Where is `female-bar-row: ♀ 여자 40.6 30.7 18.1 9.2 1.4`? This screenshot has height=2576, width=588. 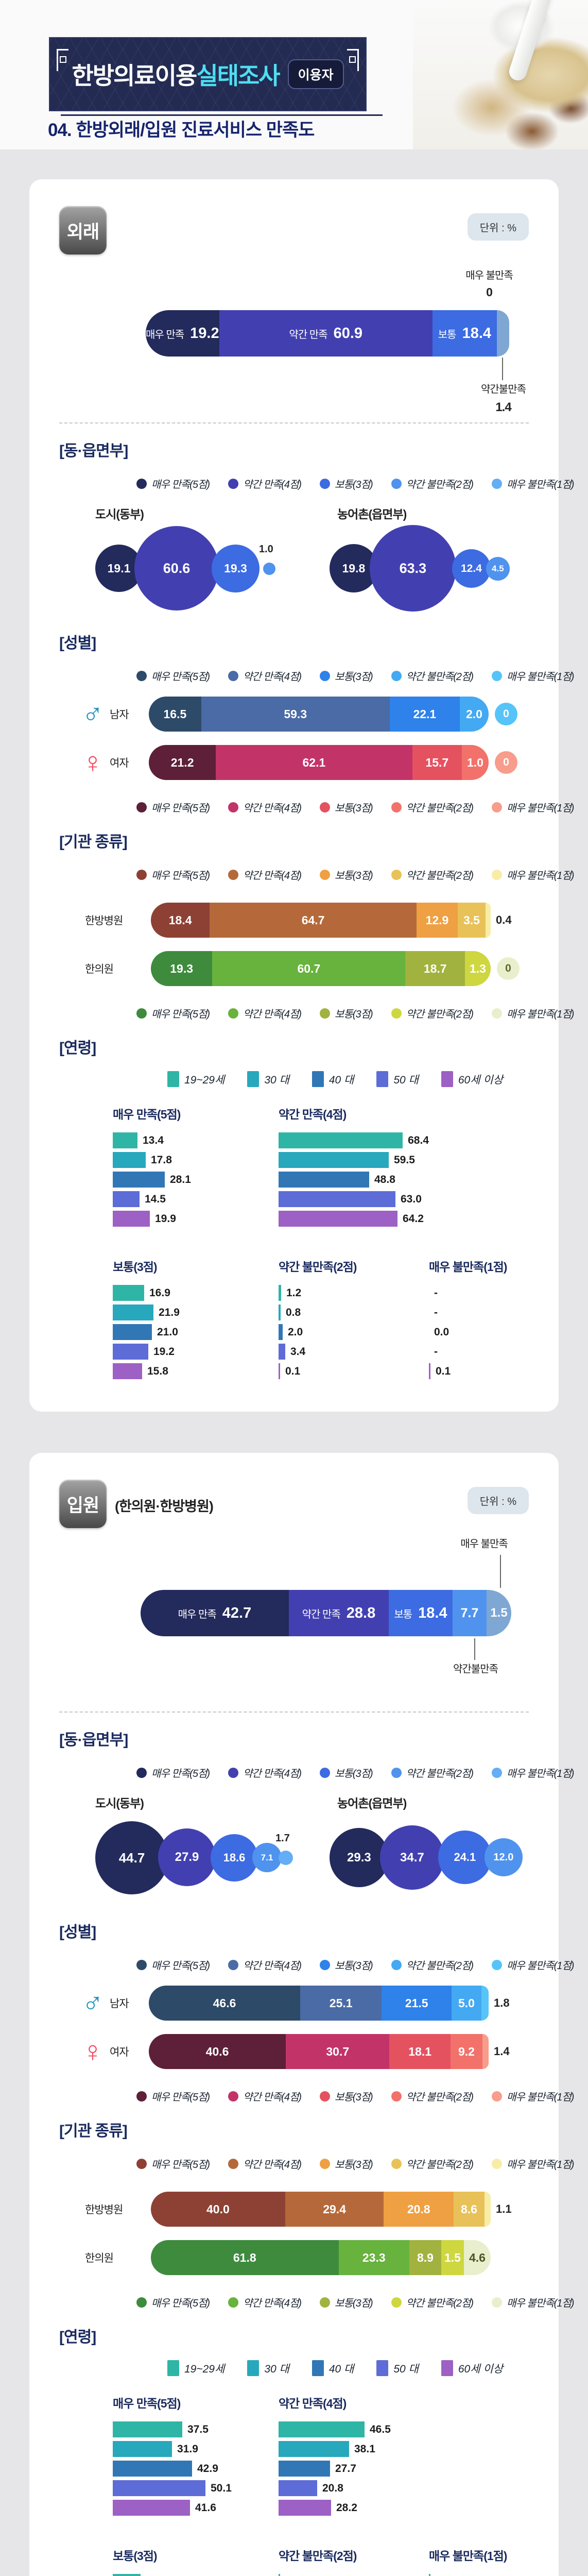
female-bar-row: ♀ 여자 40.6 30.7 18.1 9.2 1.4 is located at coordinates (304, 2051).